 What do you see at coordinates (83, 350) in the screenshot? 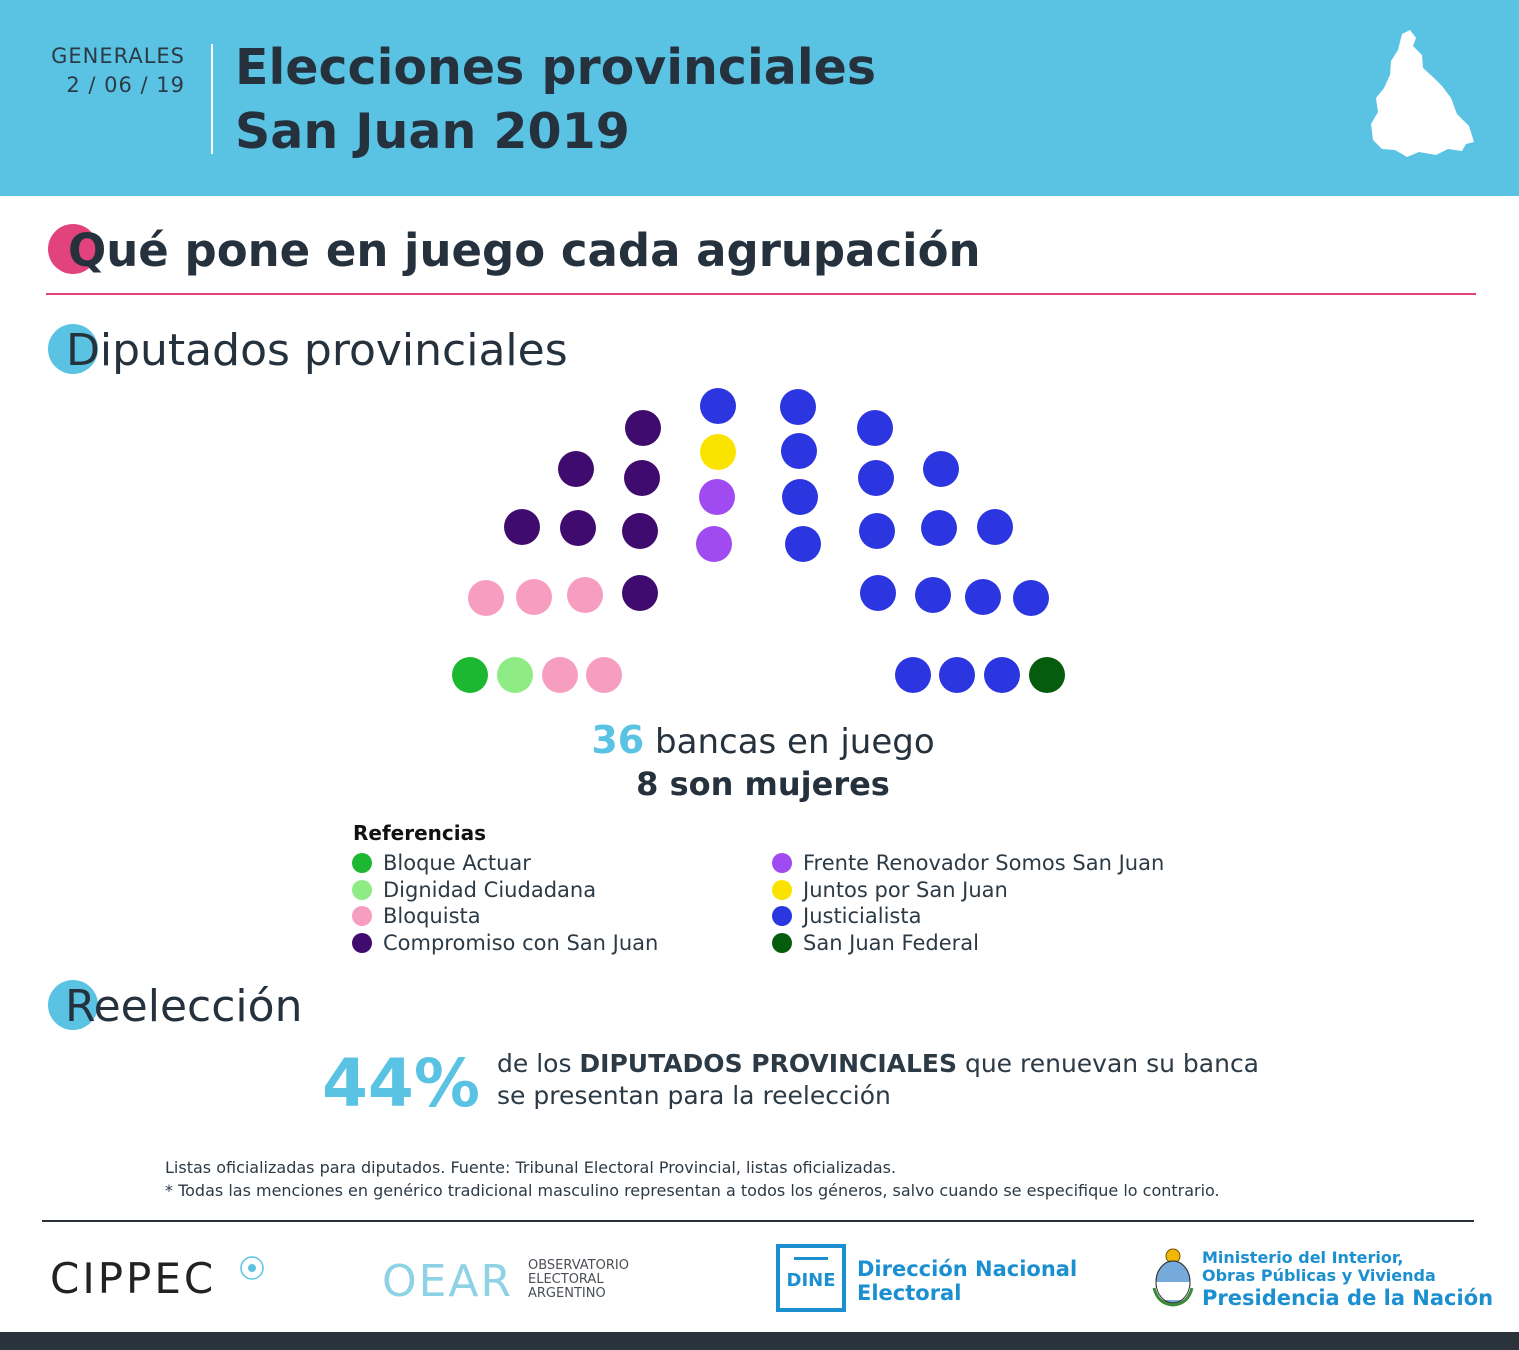
I see `heading-initial: D` at bounding box center [83, 350].